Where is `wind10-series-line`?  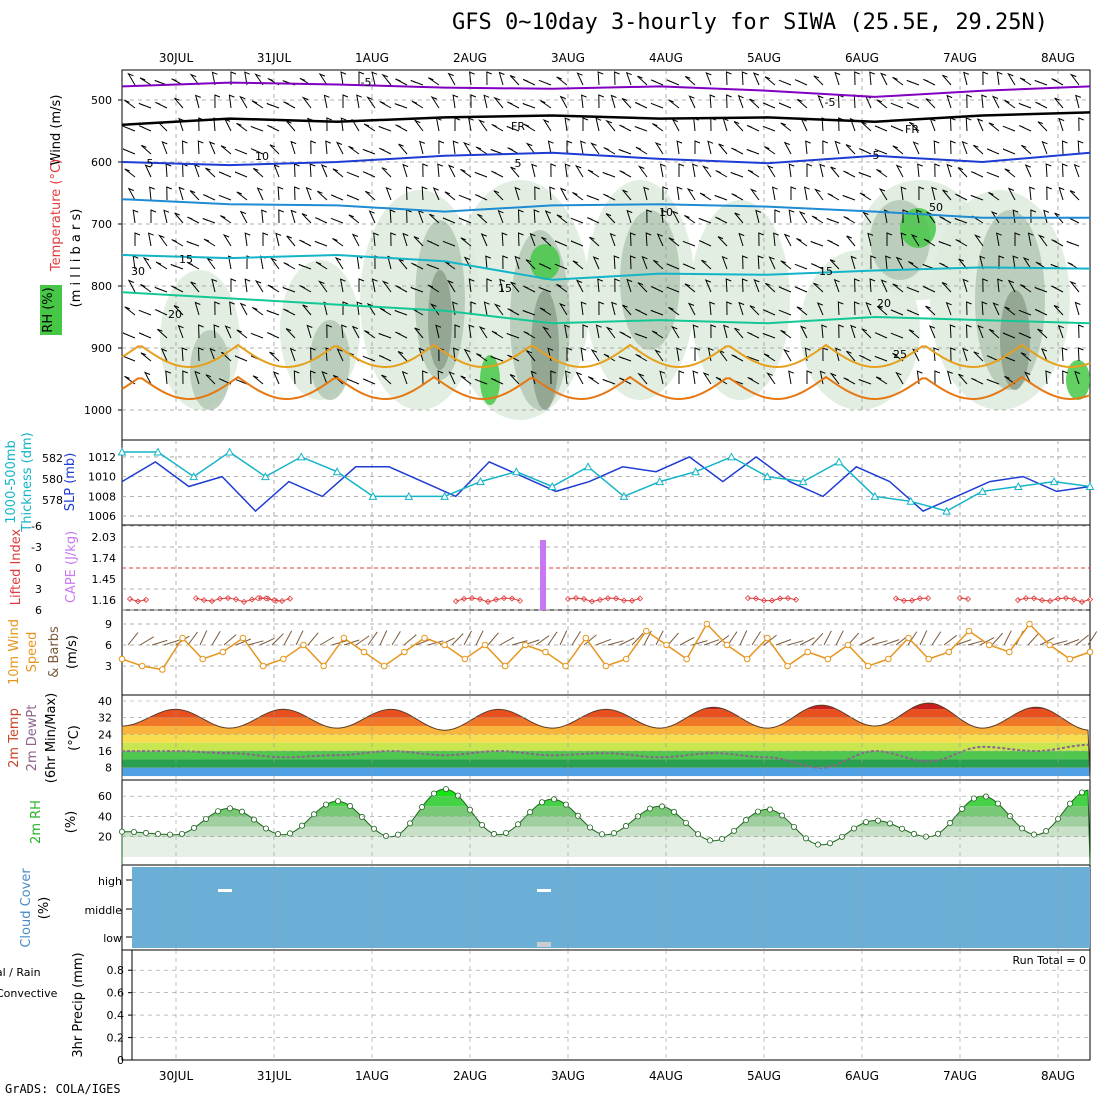
wind10-series-line is located at coordinates (606, 646).